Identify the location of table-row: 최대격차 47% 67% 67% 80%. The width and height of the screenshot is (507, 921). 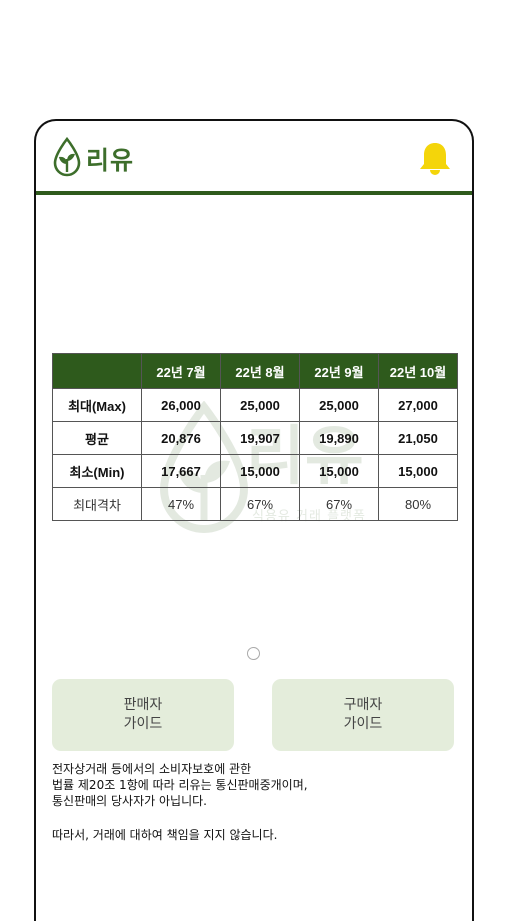
(255, 504).